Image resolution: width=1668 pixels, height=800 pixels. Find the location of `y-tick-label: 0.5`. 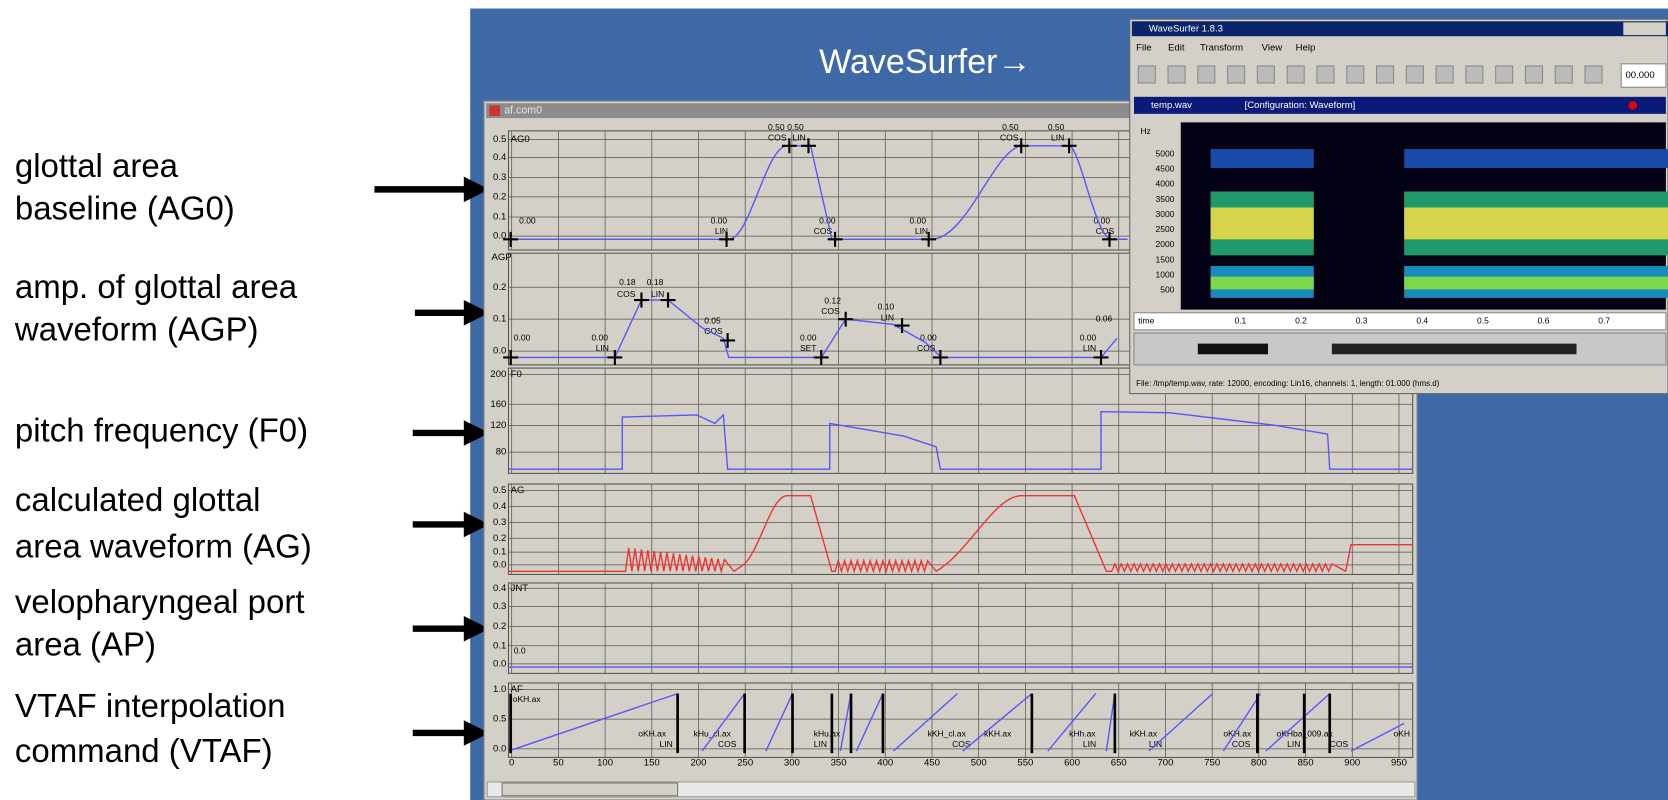

y-tick-label: 0.5 is located at coordinates (499, 490).